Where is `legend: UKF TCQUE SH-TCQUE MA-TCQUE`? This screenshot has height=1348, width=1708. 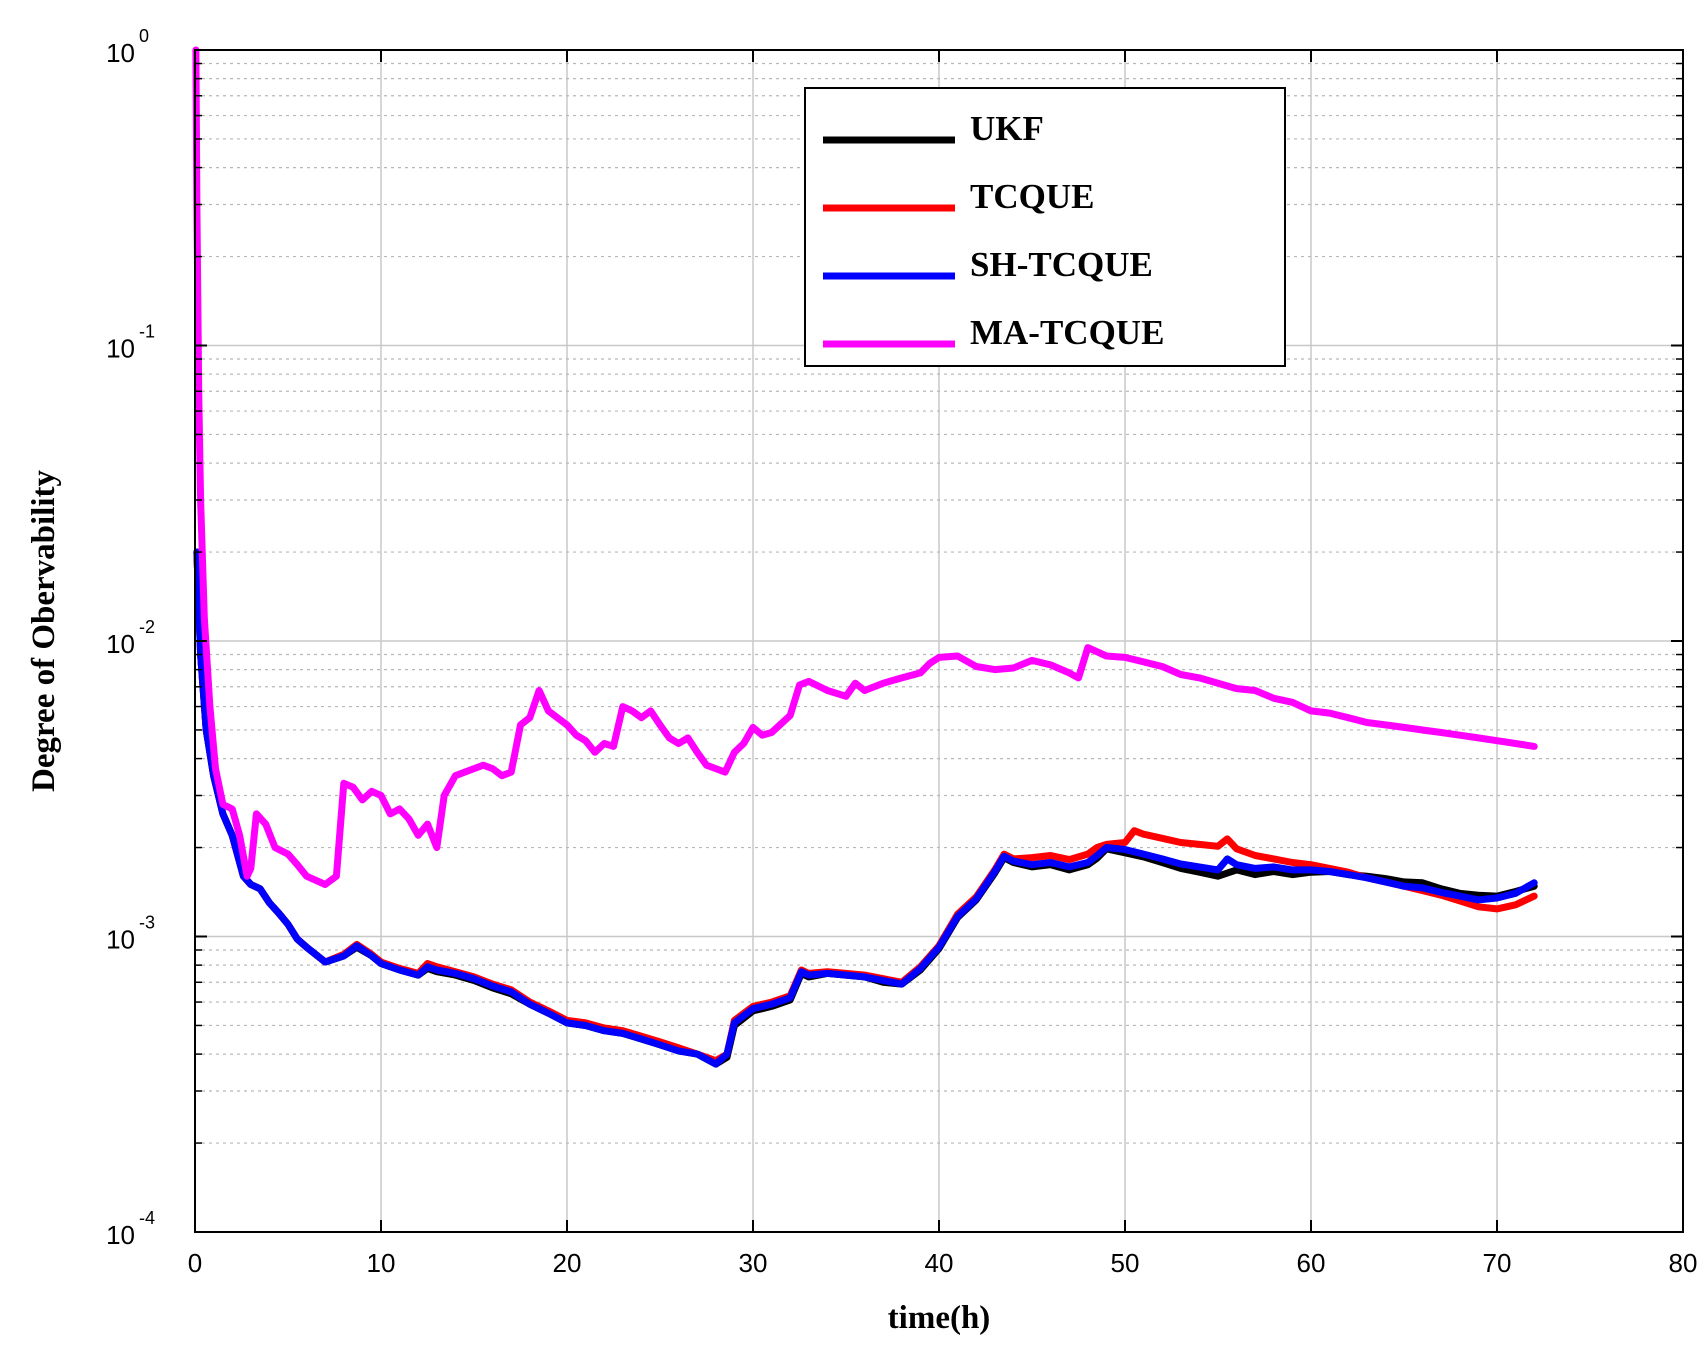 legend: UKF TCQUE SH-TCQUE MA-TCQUE is located at coordinates (1045, 227).